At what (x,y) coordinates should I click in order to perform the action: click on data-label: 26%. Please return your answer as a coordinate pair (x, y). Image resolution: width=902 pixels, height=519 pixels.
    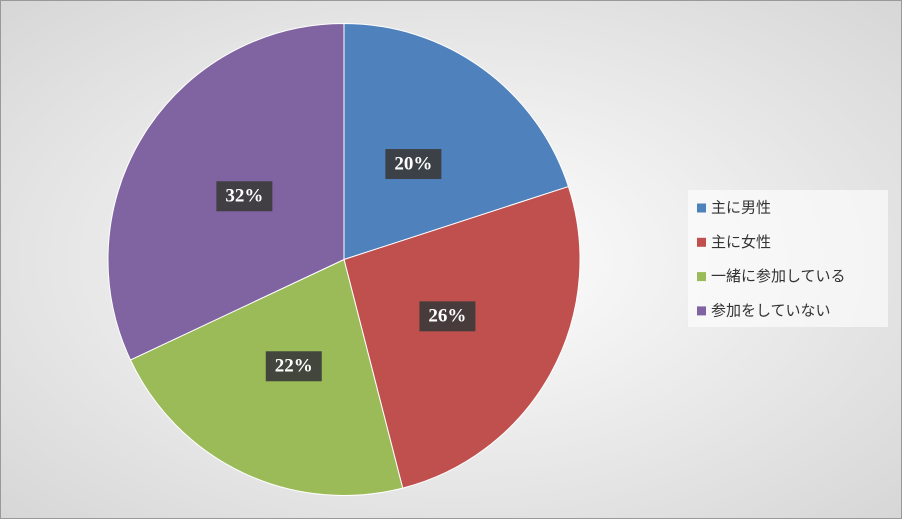
    Looking at the image, I should click on (447, 316).